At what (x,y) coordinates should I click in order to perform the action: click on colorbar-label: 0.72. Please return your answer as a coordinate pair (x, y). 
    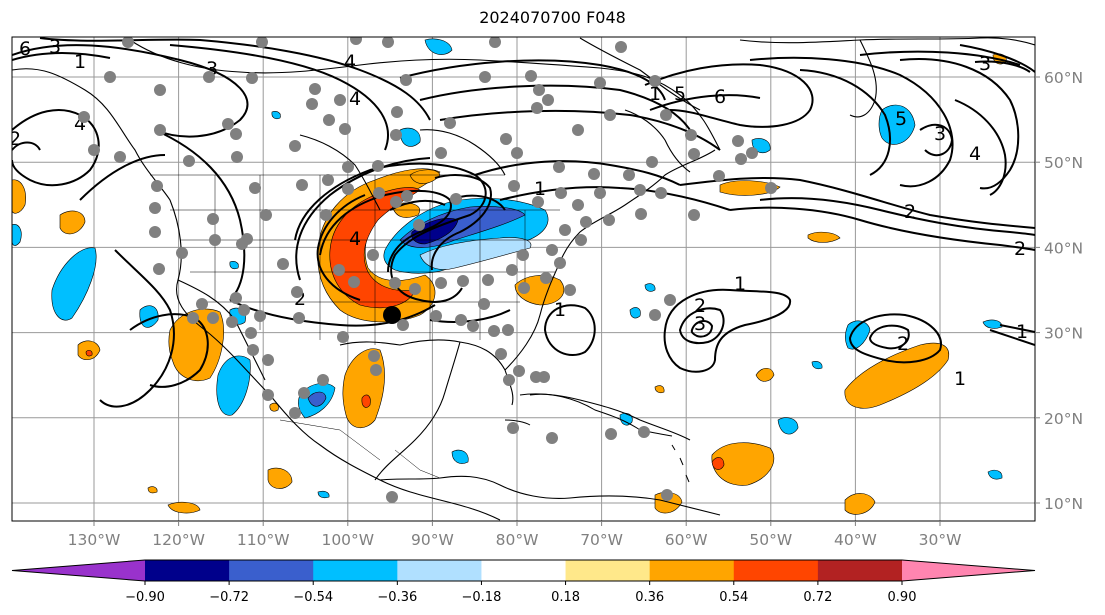
    Looking at the image, I should click on (817, 597).